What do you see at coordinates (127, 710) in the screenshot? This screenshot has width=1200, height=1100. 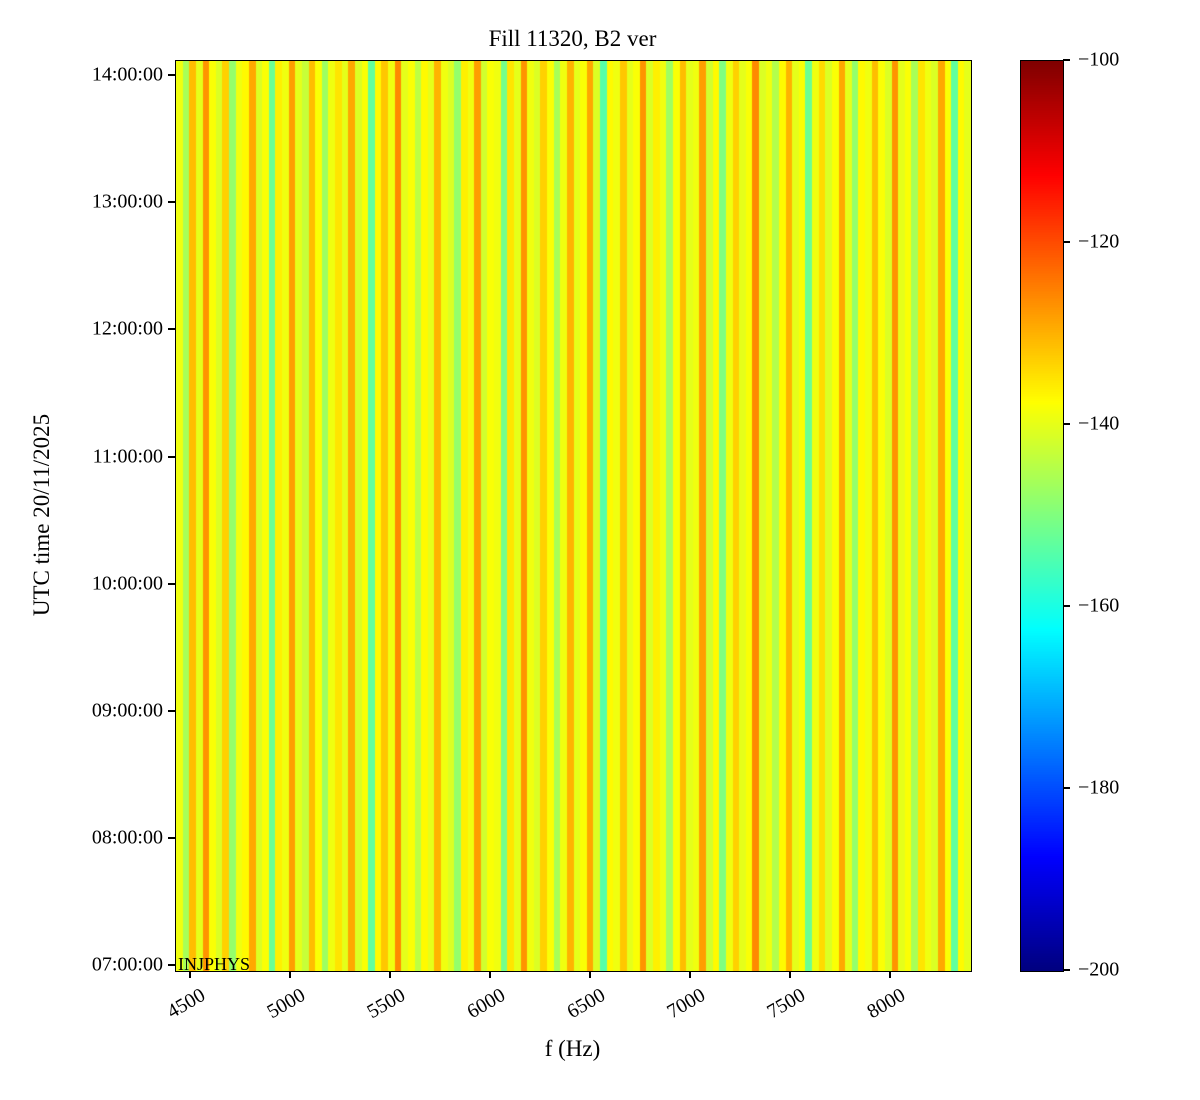 I see `y-tick-label: 09:00:00` at bounding box center [127, 710].